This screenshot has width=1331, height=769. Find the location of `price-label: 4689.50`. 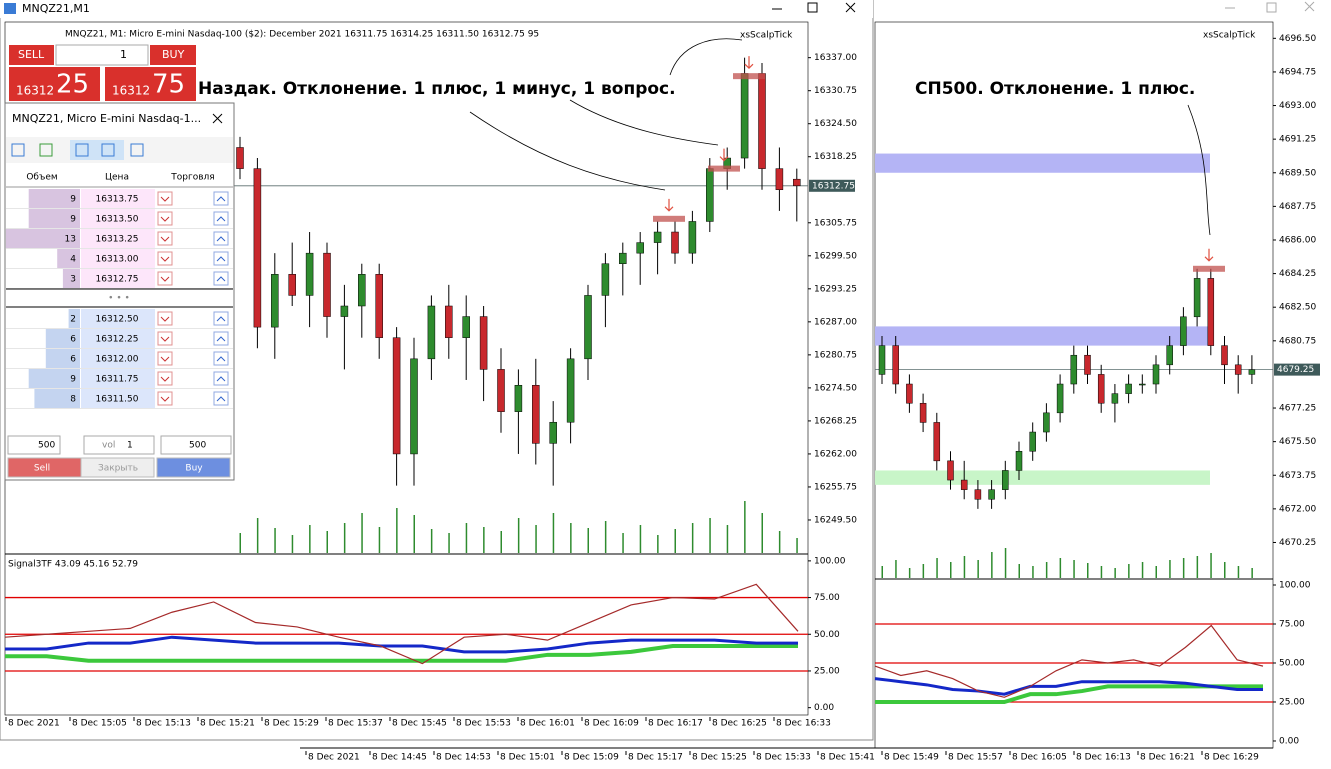

price-label: 4689.50 is located at coordinates (1297, 173).